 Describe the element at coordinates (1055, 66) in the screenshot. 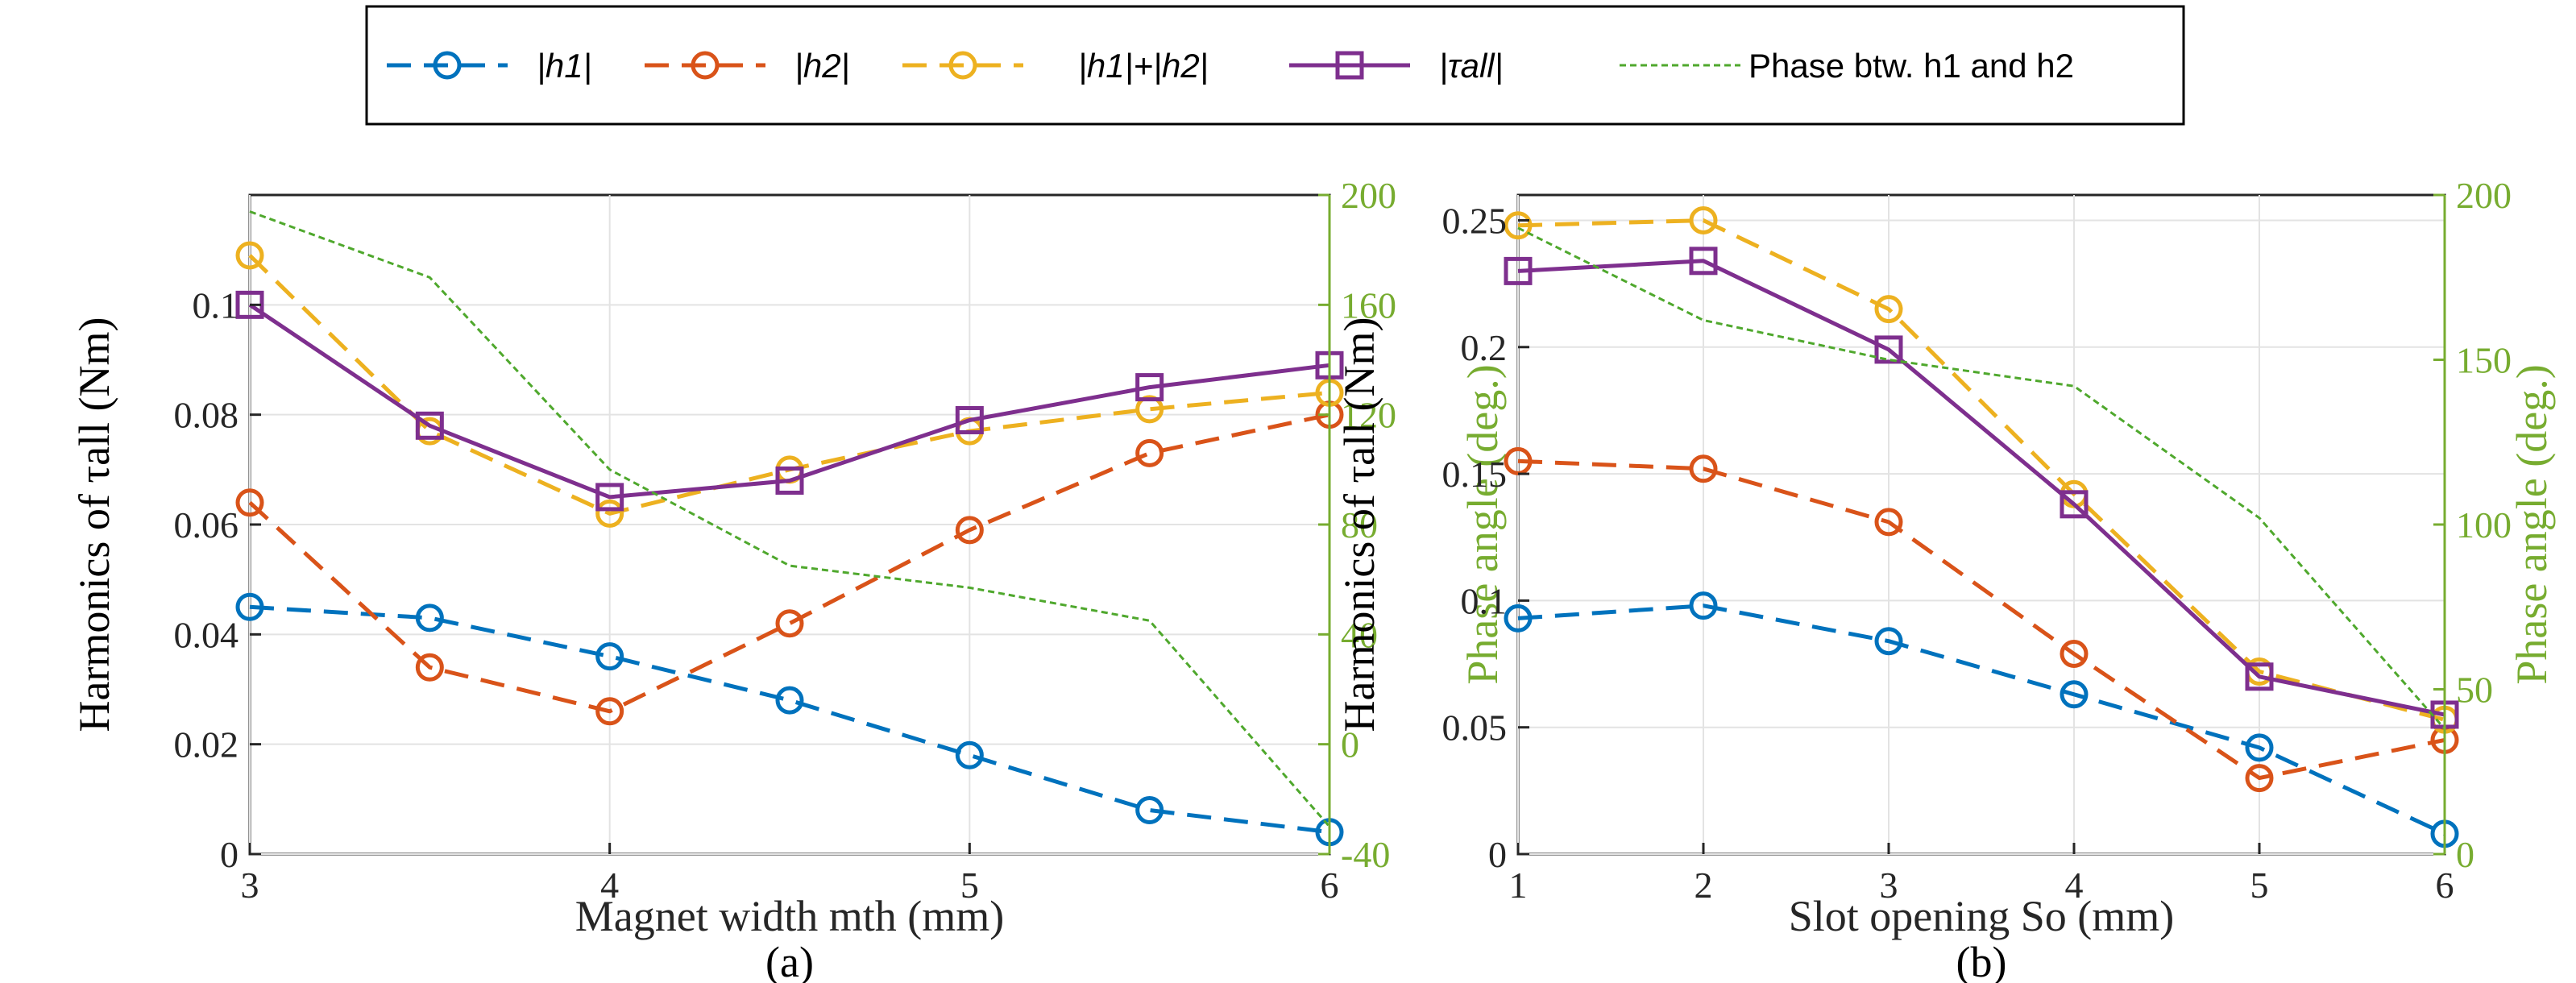

I see `legend-entry-sum: |h1|+|h2|` at that location.